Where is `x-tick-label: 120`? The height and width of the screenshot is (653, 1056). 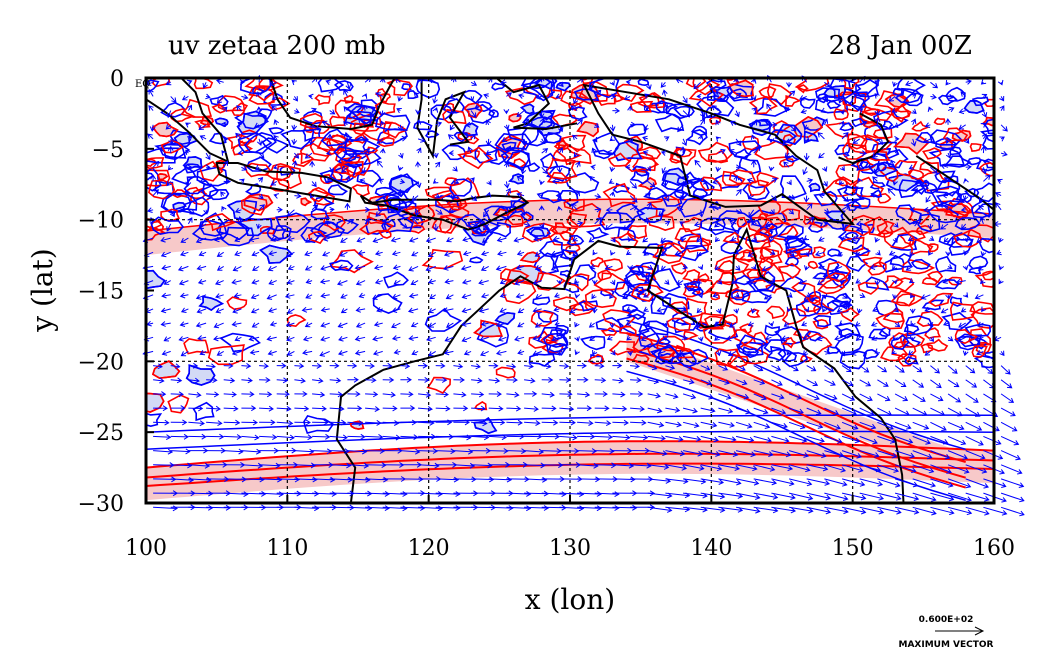
x-tick-label: 120 is located at coordinates (429, 548).